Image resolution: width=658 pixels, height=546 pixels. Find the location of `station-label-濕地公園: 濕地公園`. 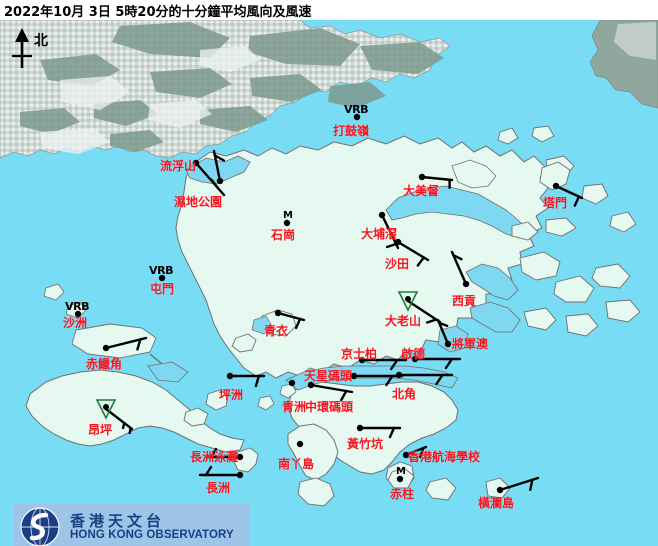

station-label-濕地公園: 濕地公園 is located at coordinates (198, 202).